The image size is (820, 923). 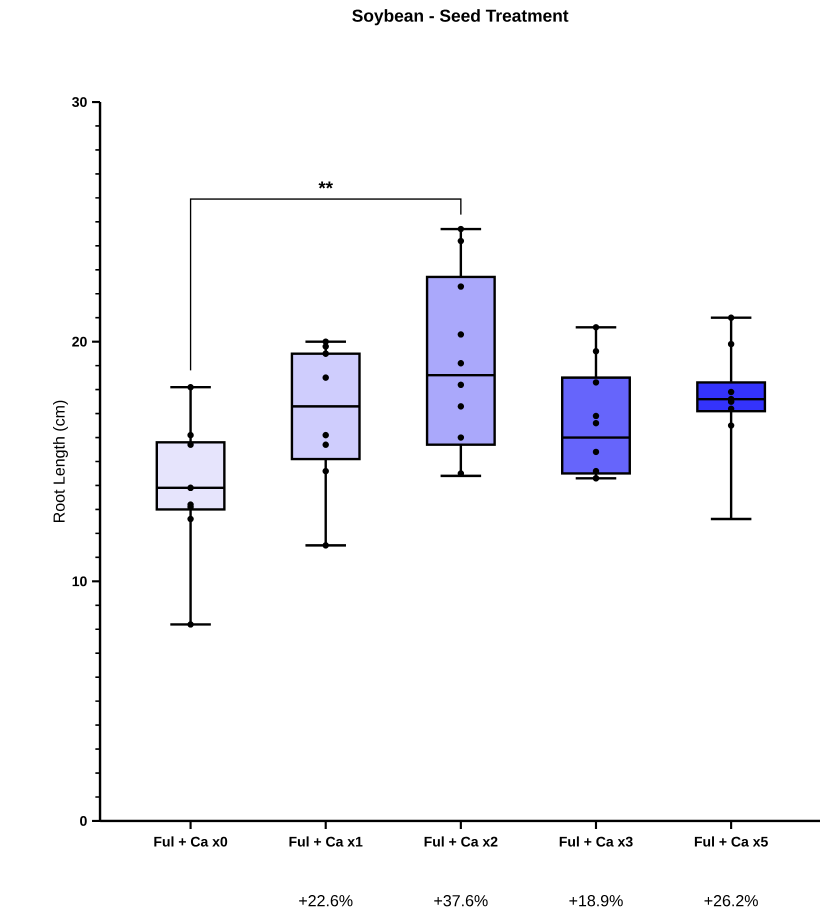 What do you see at coordinates (460, 17) in the screenshot?
I see `chart-title: Soybean - Seed Treatment` at bounding box center [460, 17].